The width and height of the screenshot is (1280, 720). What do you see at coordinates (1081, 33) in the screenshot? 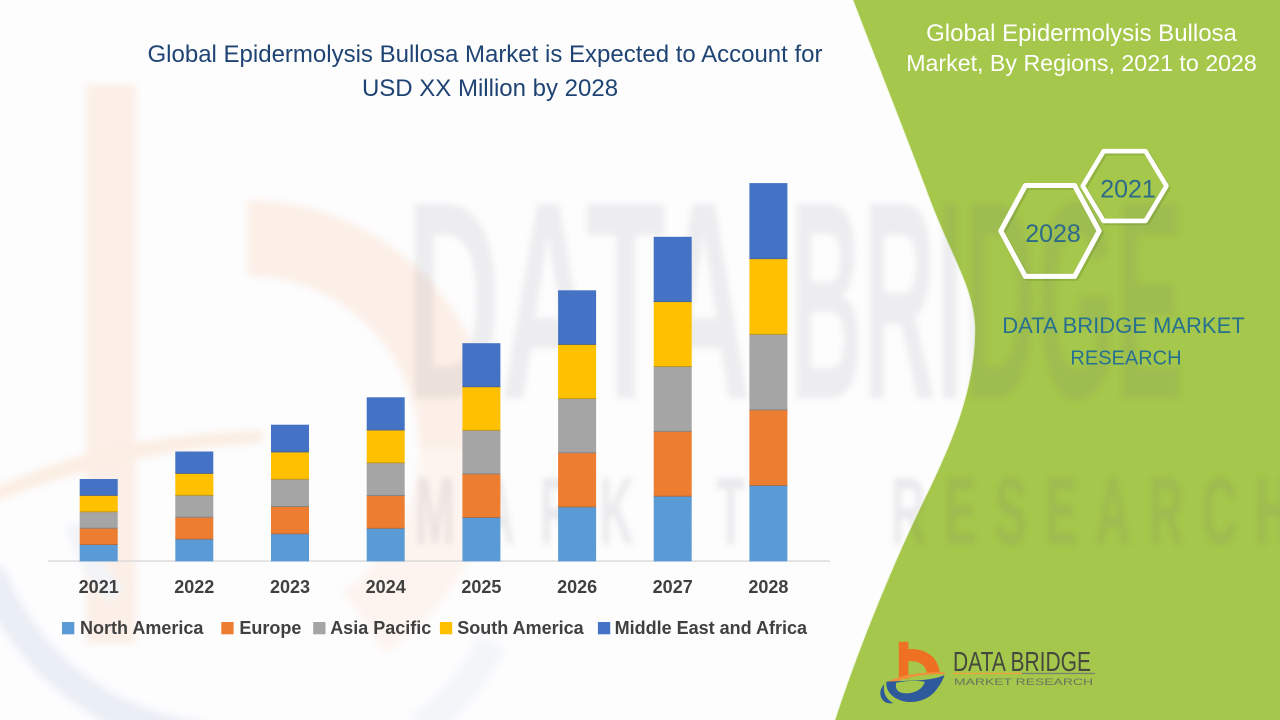
I see `svg-text: Global Epidermolysis Bullosa` at bounding box center [1081, 33].